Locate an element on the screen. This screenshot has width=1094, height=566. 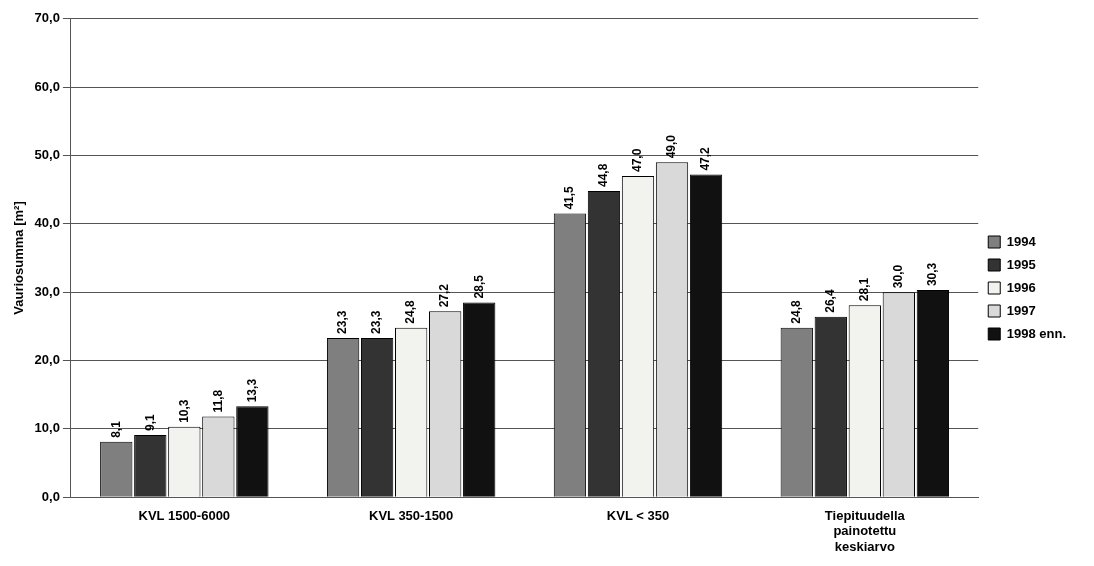
legend-label: 1998 enn. is located at coordinates (1036, 333).